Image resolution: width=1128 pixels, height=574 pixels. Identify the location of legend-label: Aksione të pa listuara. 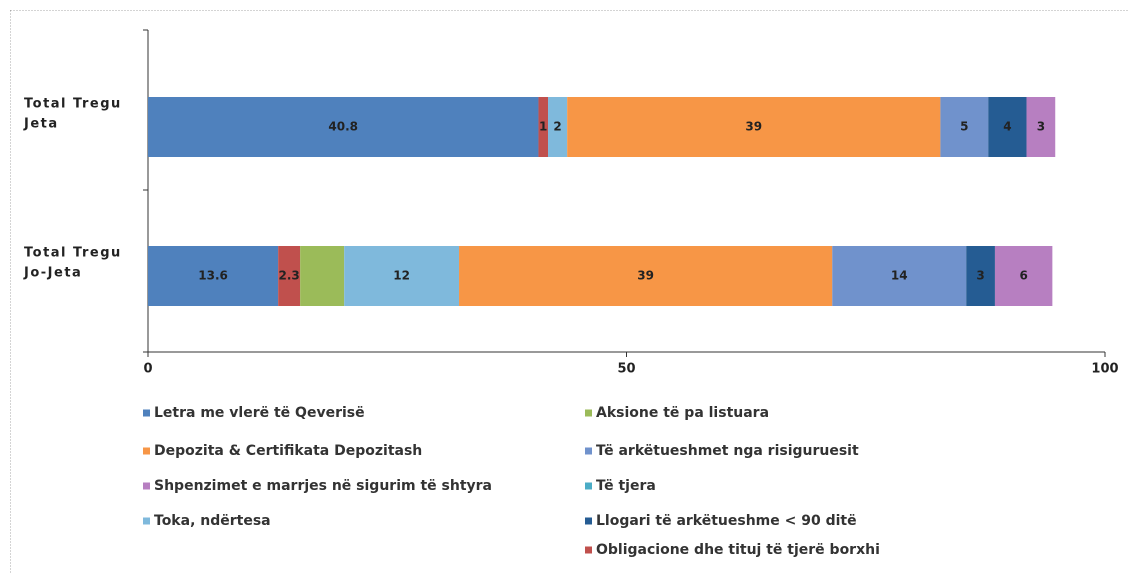
(682, 413).